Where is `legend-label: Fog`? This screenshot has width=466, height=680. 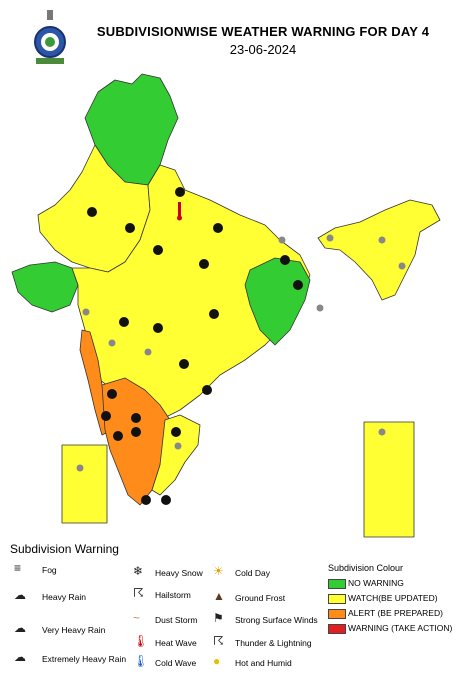
legend-label: Fog is located at coordinates (49, 570).